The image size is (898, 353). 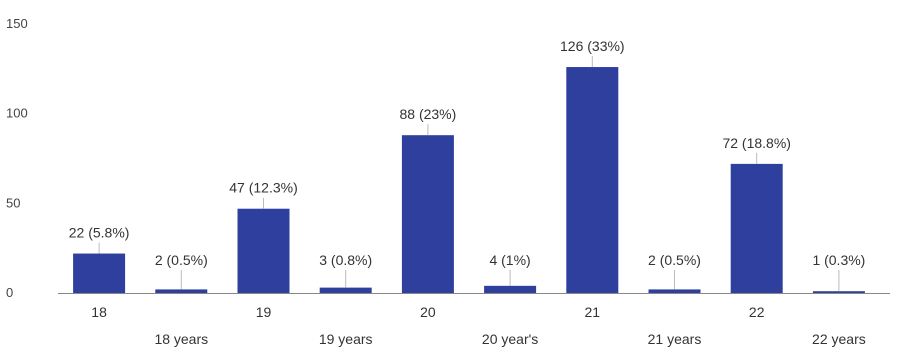 What do you see at coordinates (838, 260) in the screenshot?
I see `bar-value-label: 1 (0.3%)` at bounding box center [838, 260].